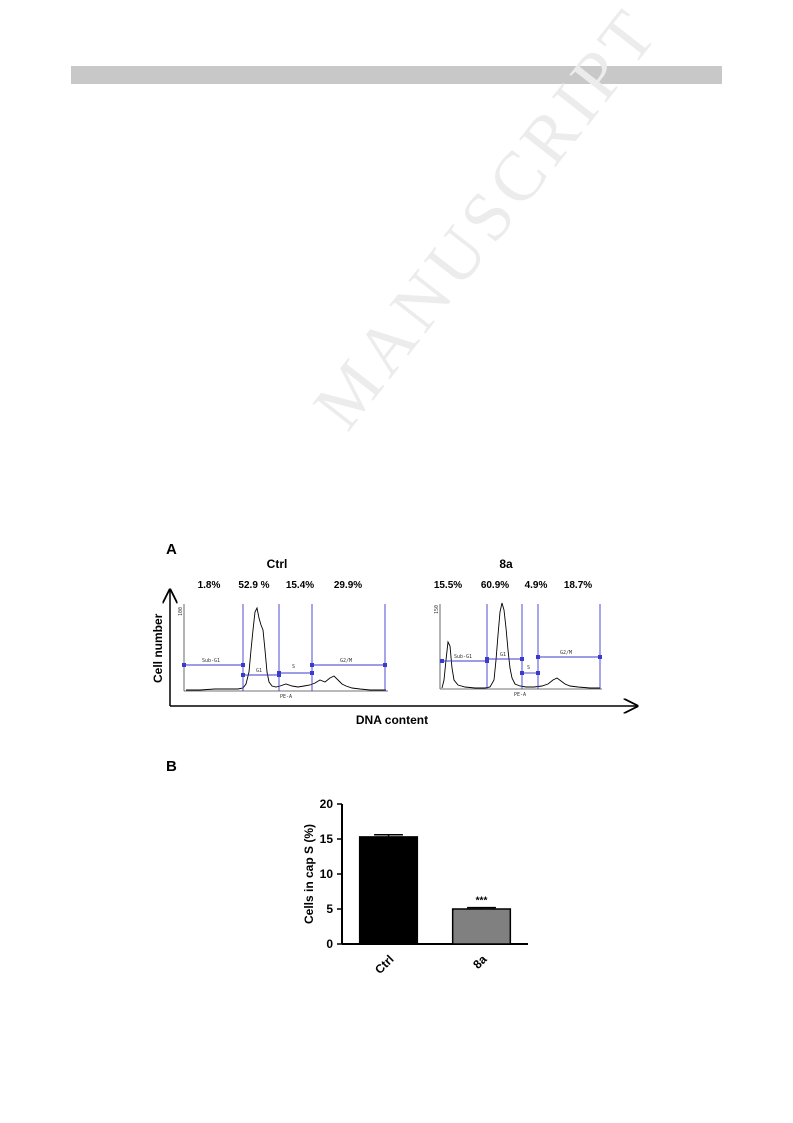 Image resolution: width=793 pixels, height=1123 pixels. What do you see at coordinates (388, 890) in the screenshot?
I see `bar-ctrl` at bounding box center [388, 890].